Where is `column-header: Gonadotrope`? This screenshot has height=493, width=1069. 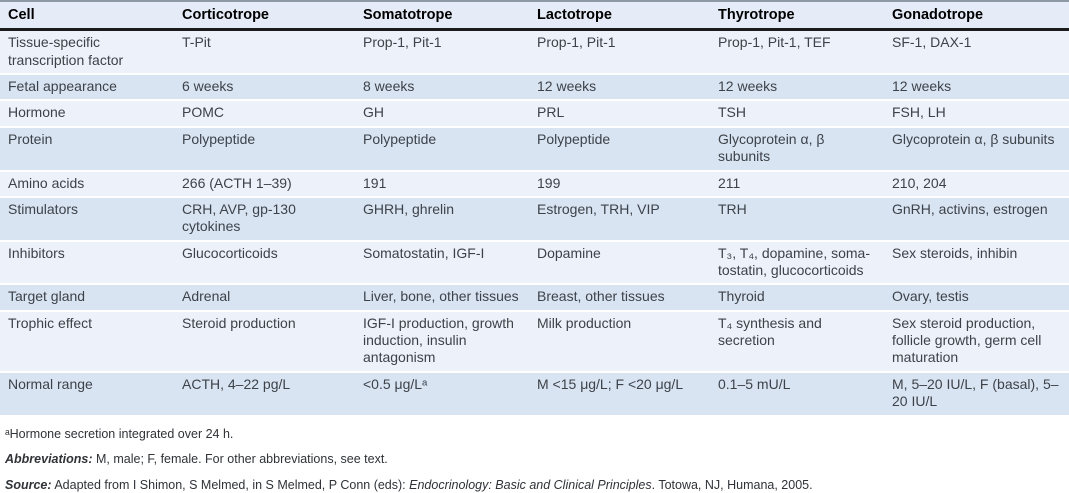
column-header: Gonadotrope is located at coordinates (976, 15).